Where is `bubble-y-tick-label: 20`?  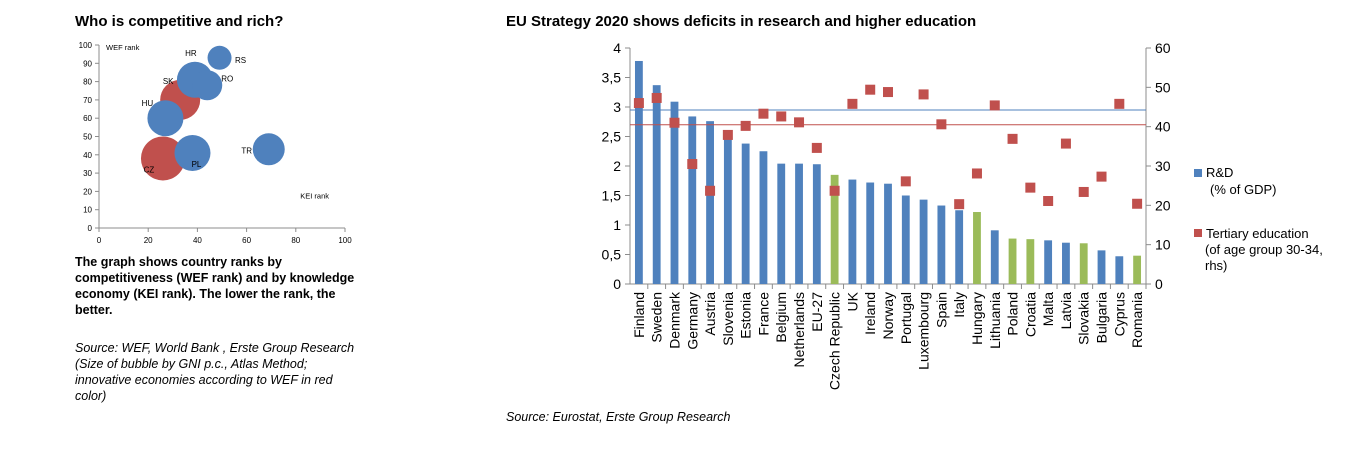
bubble-y-tick-label: 20 is located at coordinates (87, 191).